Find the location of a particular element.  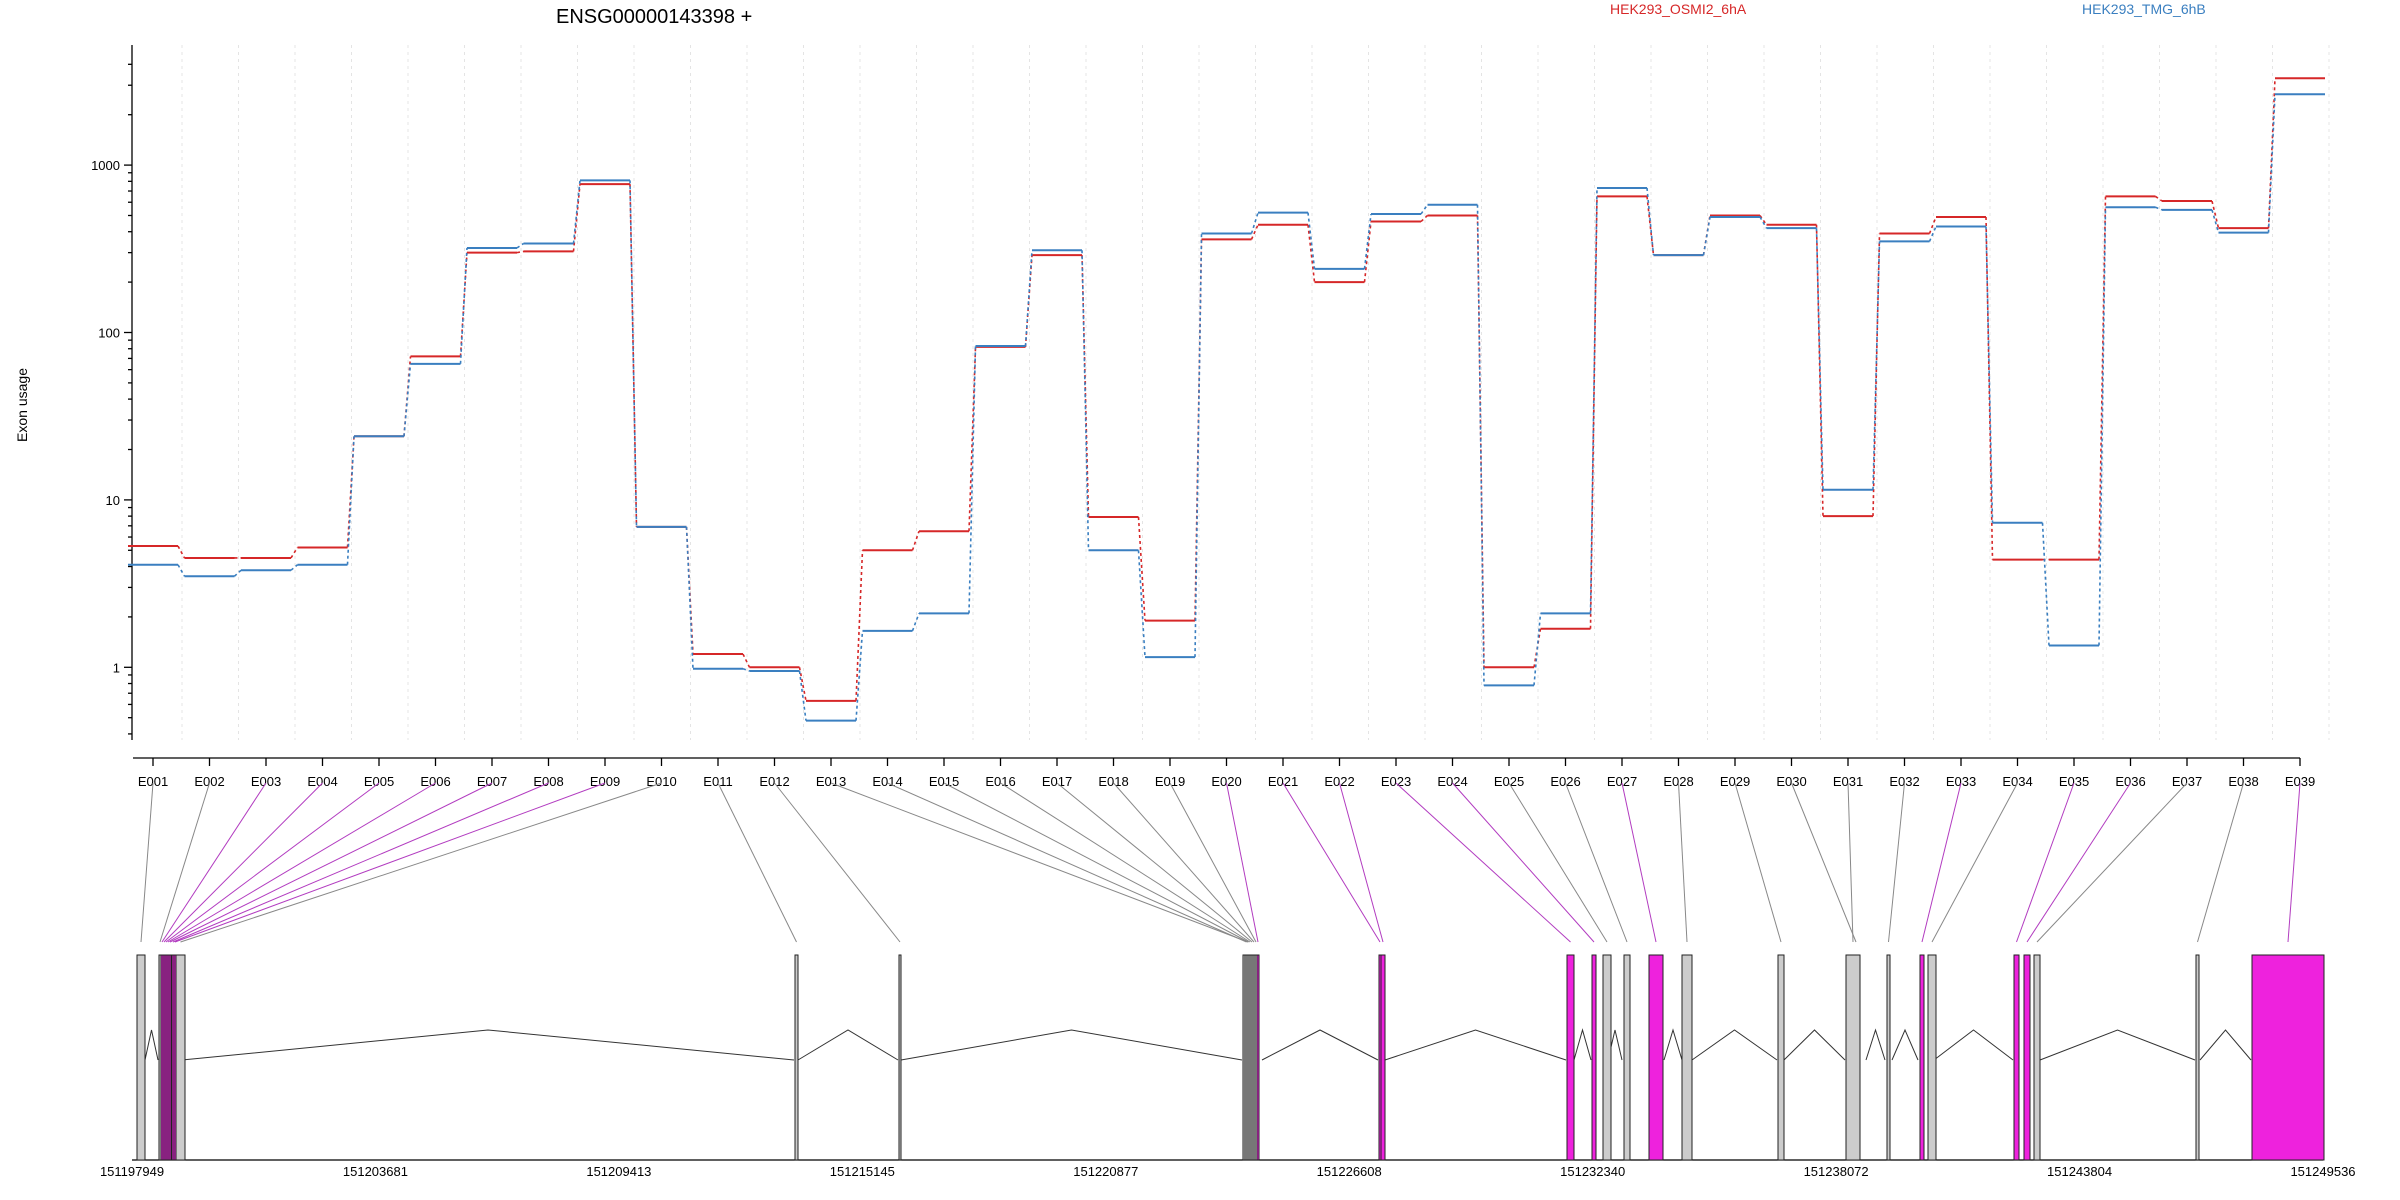

x-tick-label: E033 is located at coordinates (1961, 781).